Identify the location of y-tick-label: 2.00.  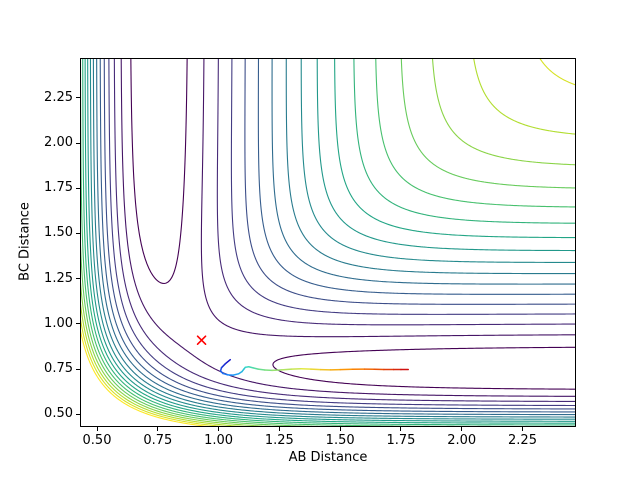
(58, 142).